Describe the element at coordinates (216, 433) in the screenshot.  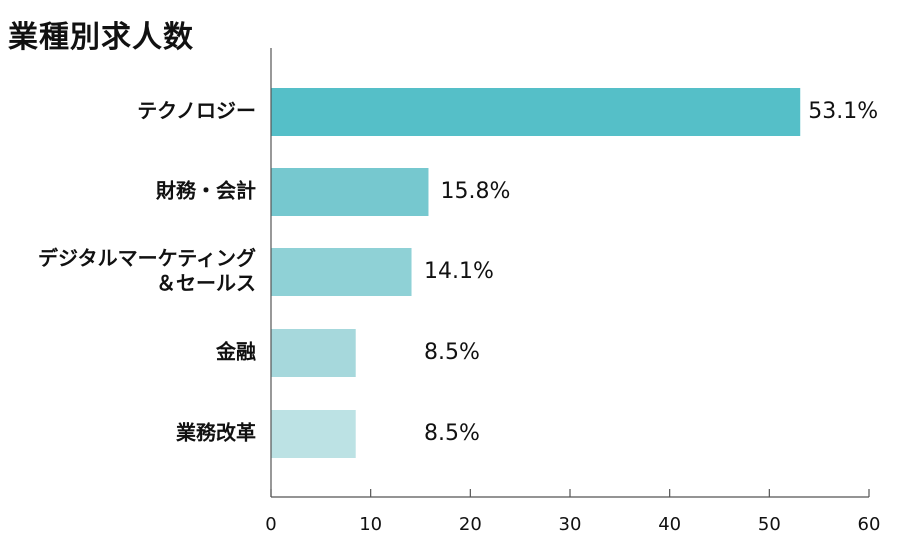
I see `category-label-4: 業務改革` at that location.